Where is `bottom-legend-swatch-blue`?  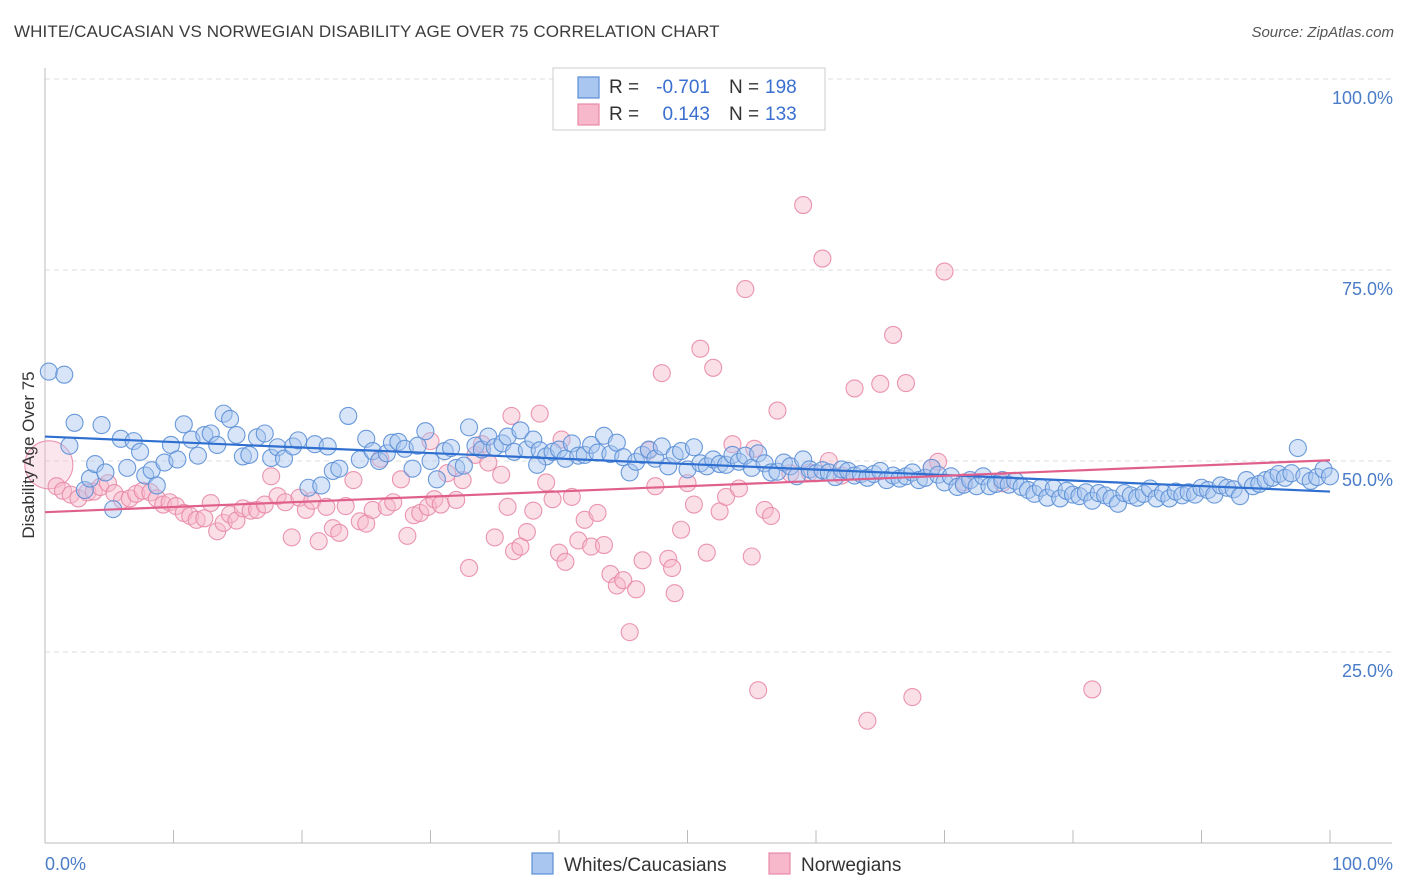 bottom-legend-swatch-blue is located at coordinates (542, 863).